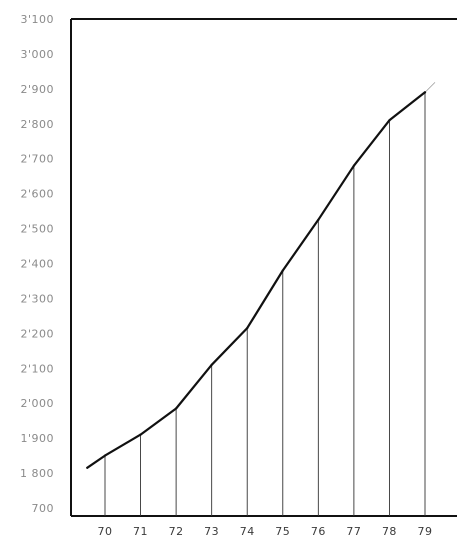  I want to click on y-tick-label: 1'900, so click(37, 438).